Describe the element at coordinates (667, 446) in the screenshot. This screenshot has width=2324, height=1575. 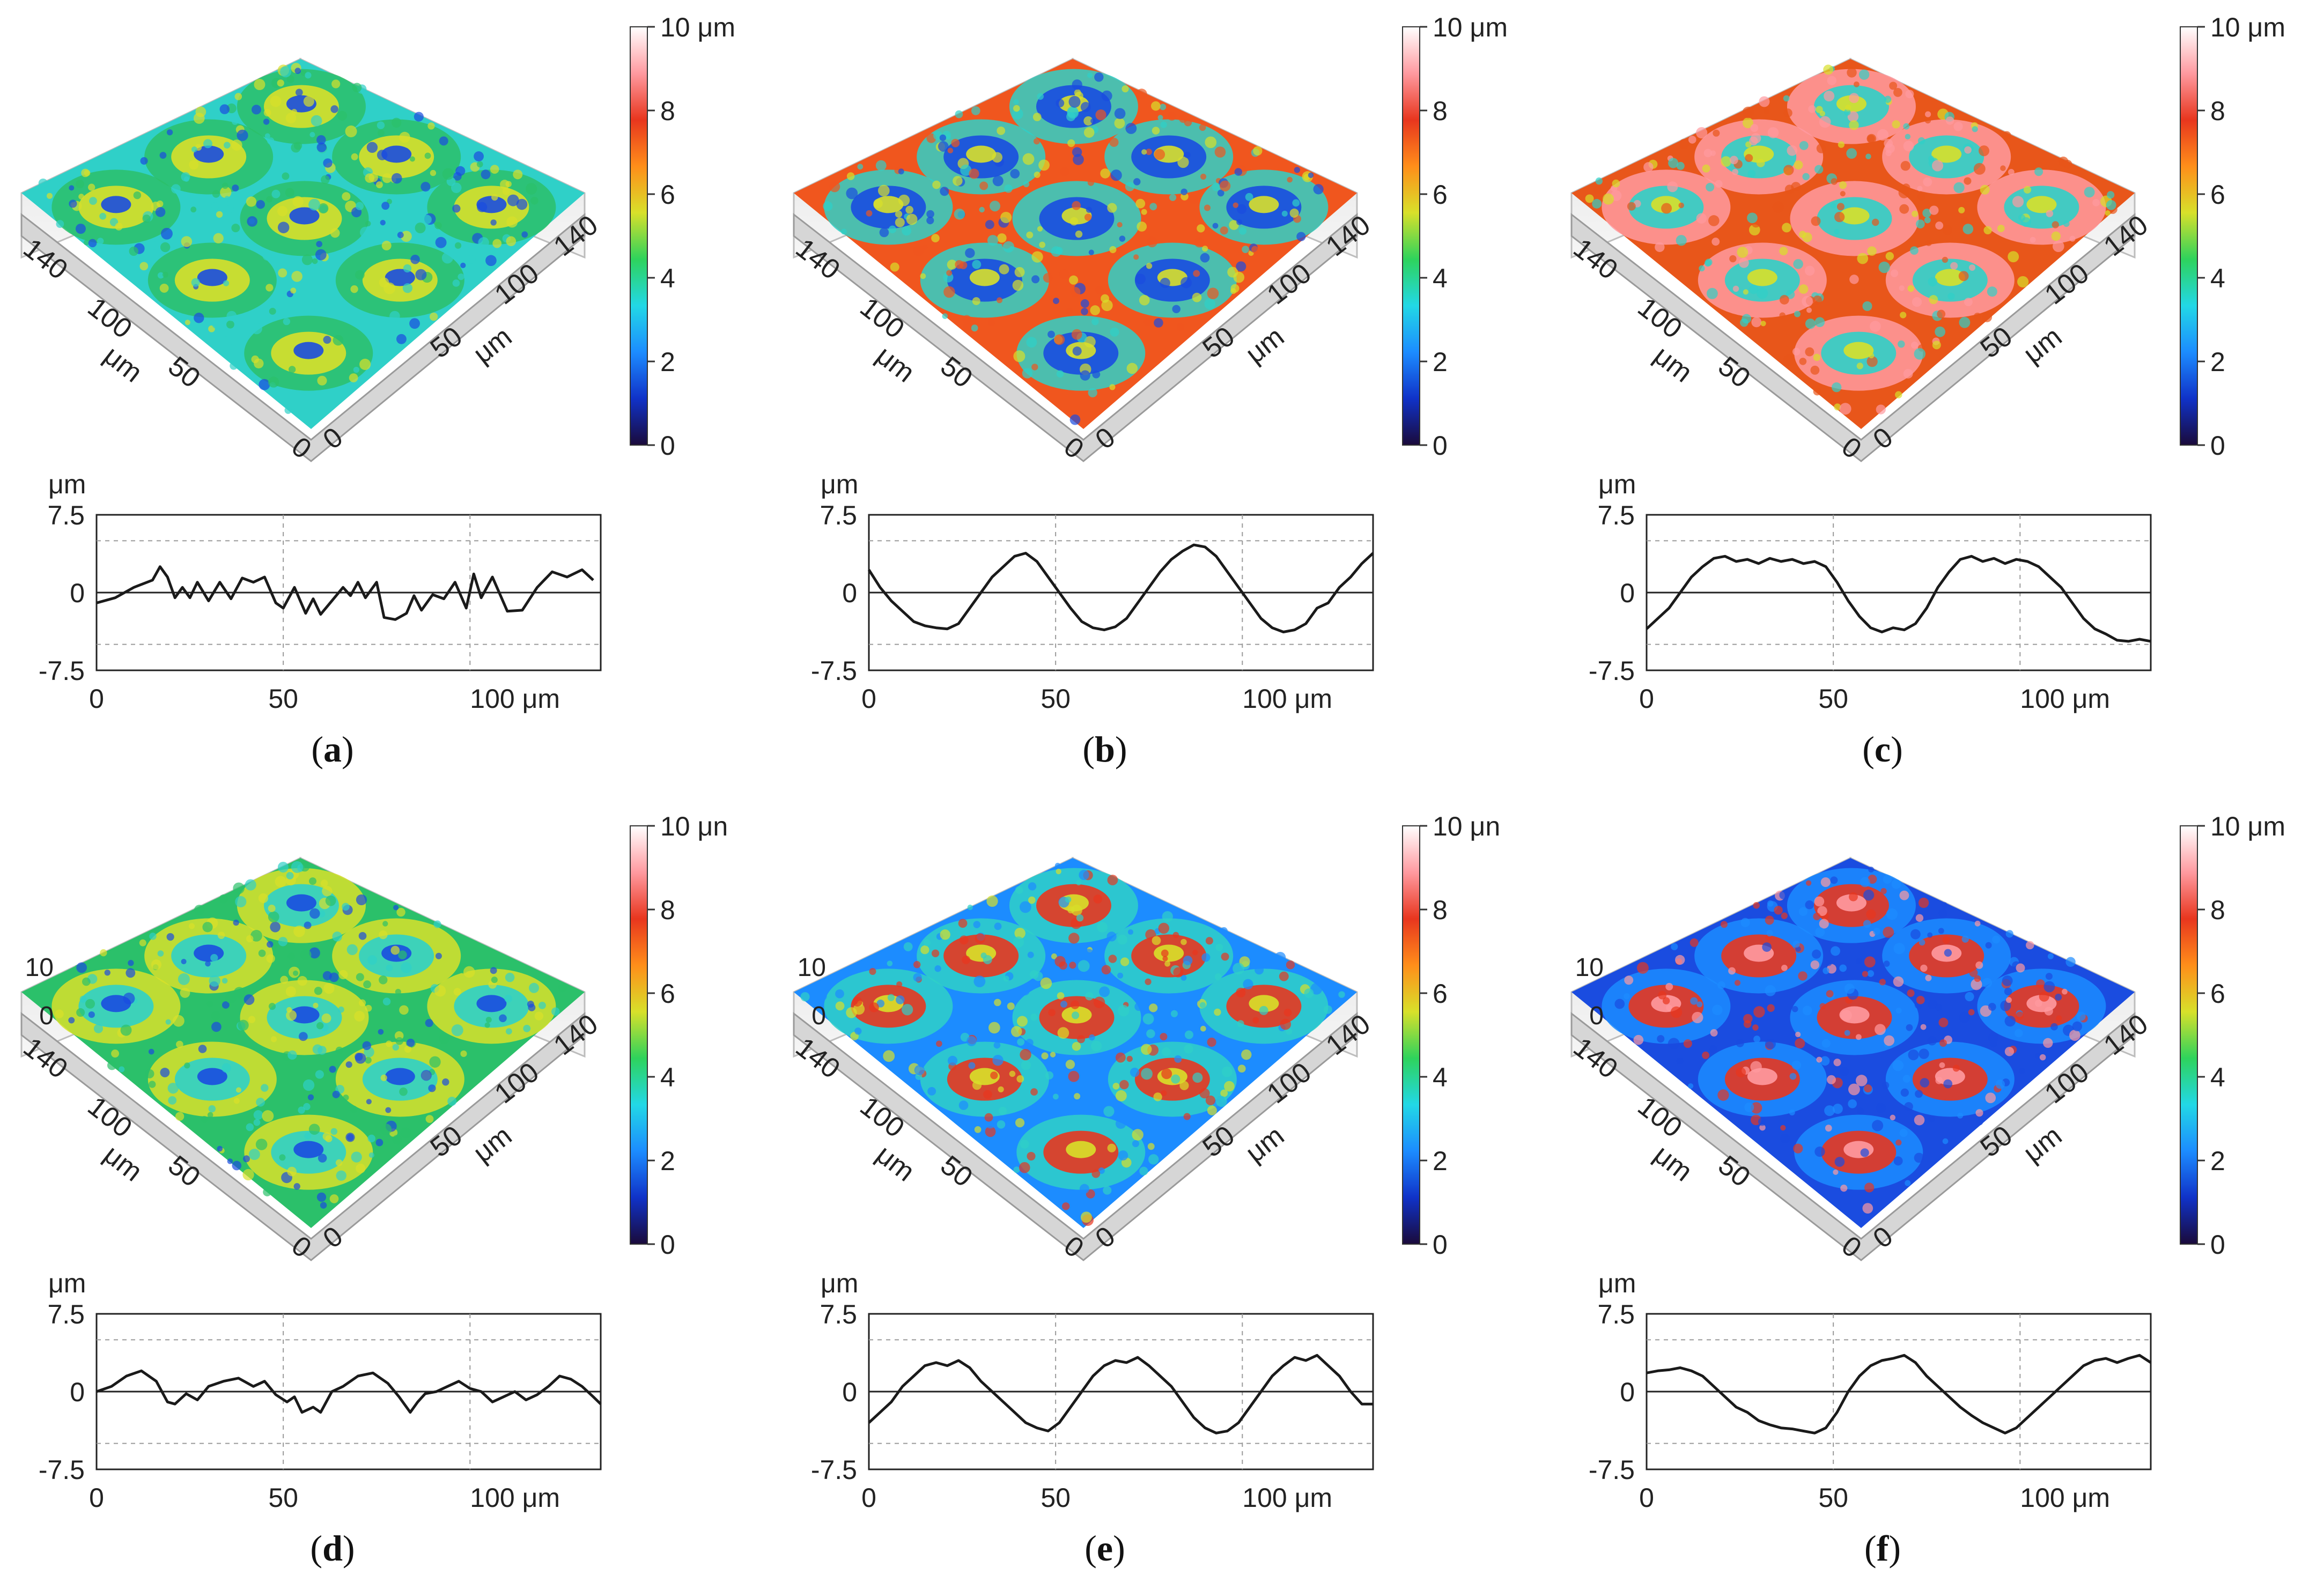
I see `colorbar-tick-label: 0` at that location.